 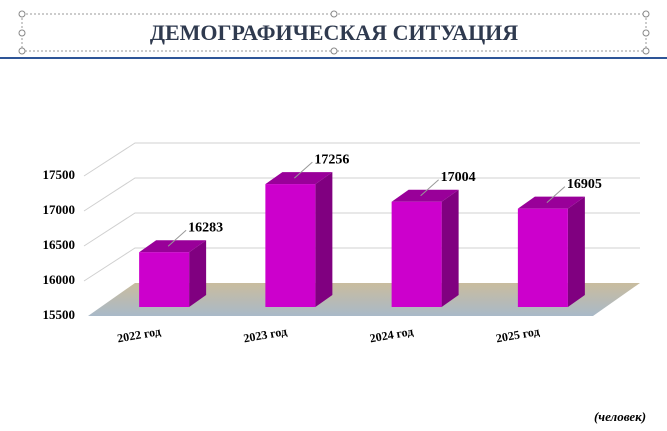 What do you see at coordinates (620, 416) in the screenshot?
I see `unit-note: (человек)` at bounding box center [620, 416].